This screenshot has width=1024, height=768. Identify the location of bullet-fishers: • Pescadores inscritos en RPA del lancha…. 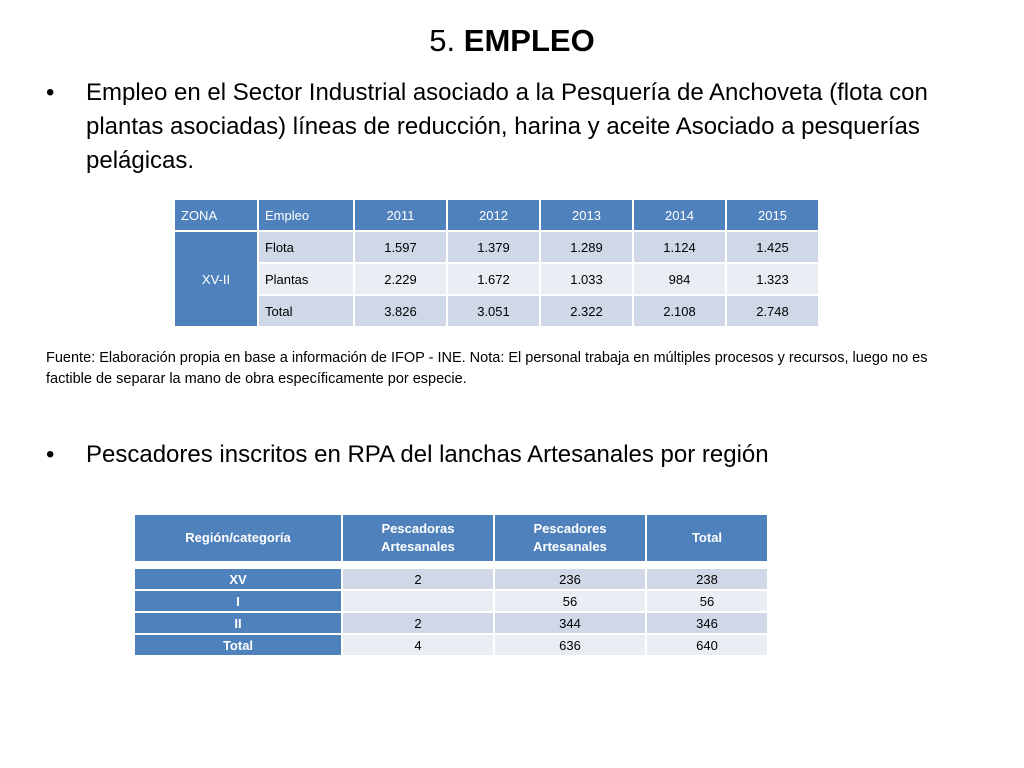
(511, 458).